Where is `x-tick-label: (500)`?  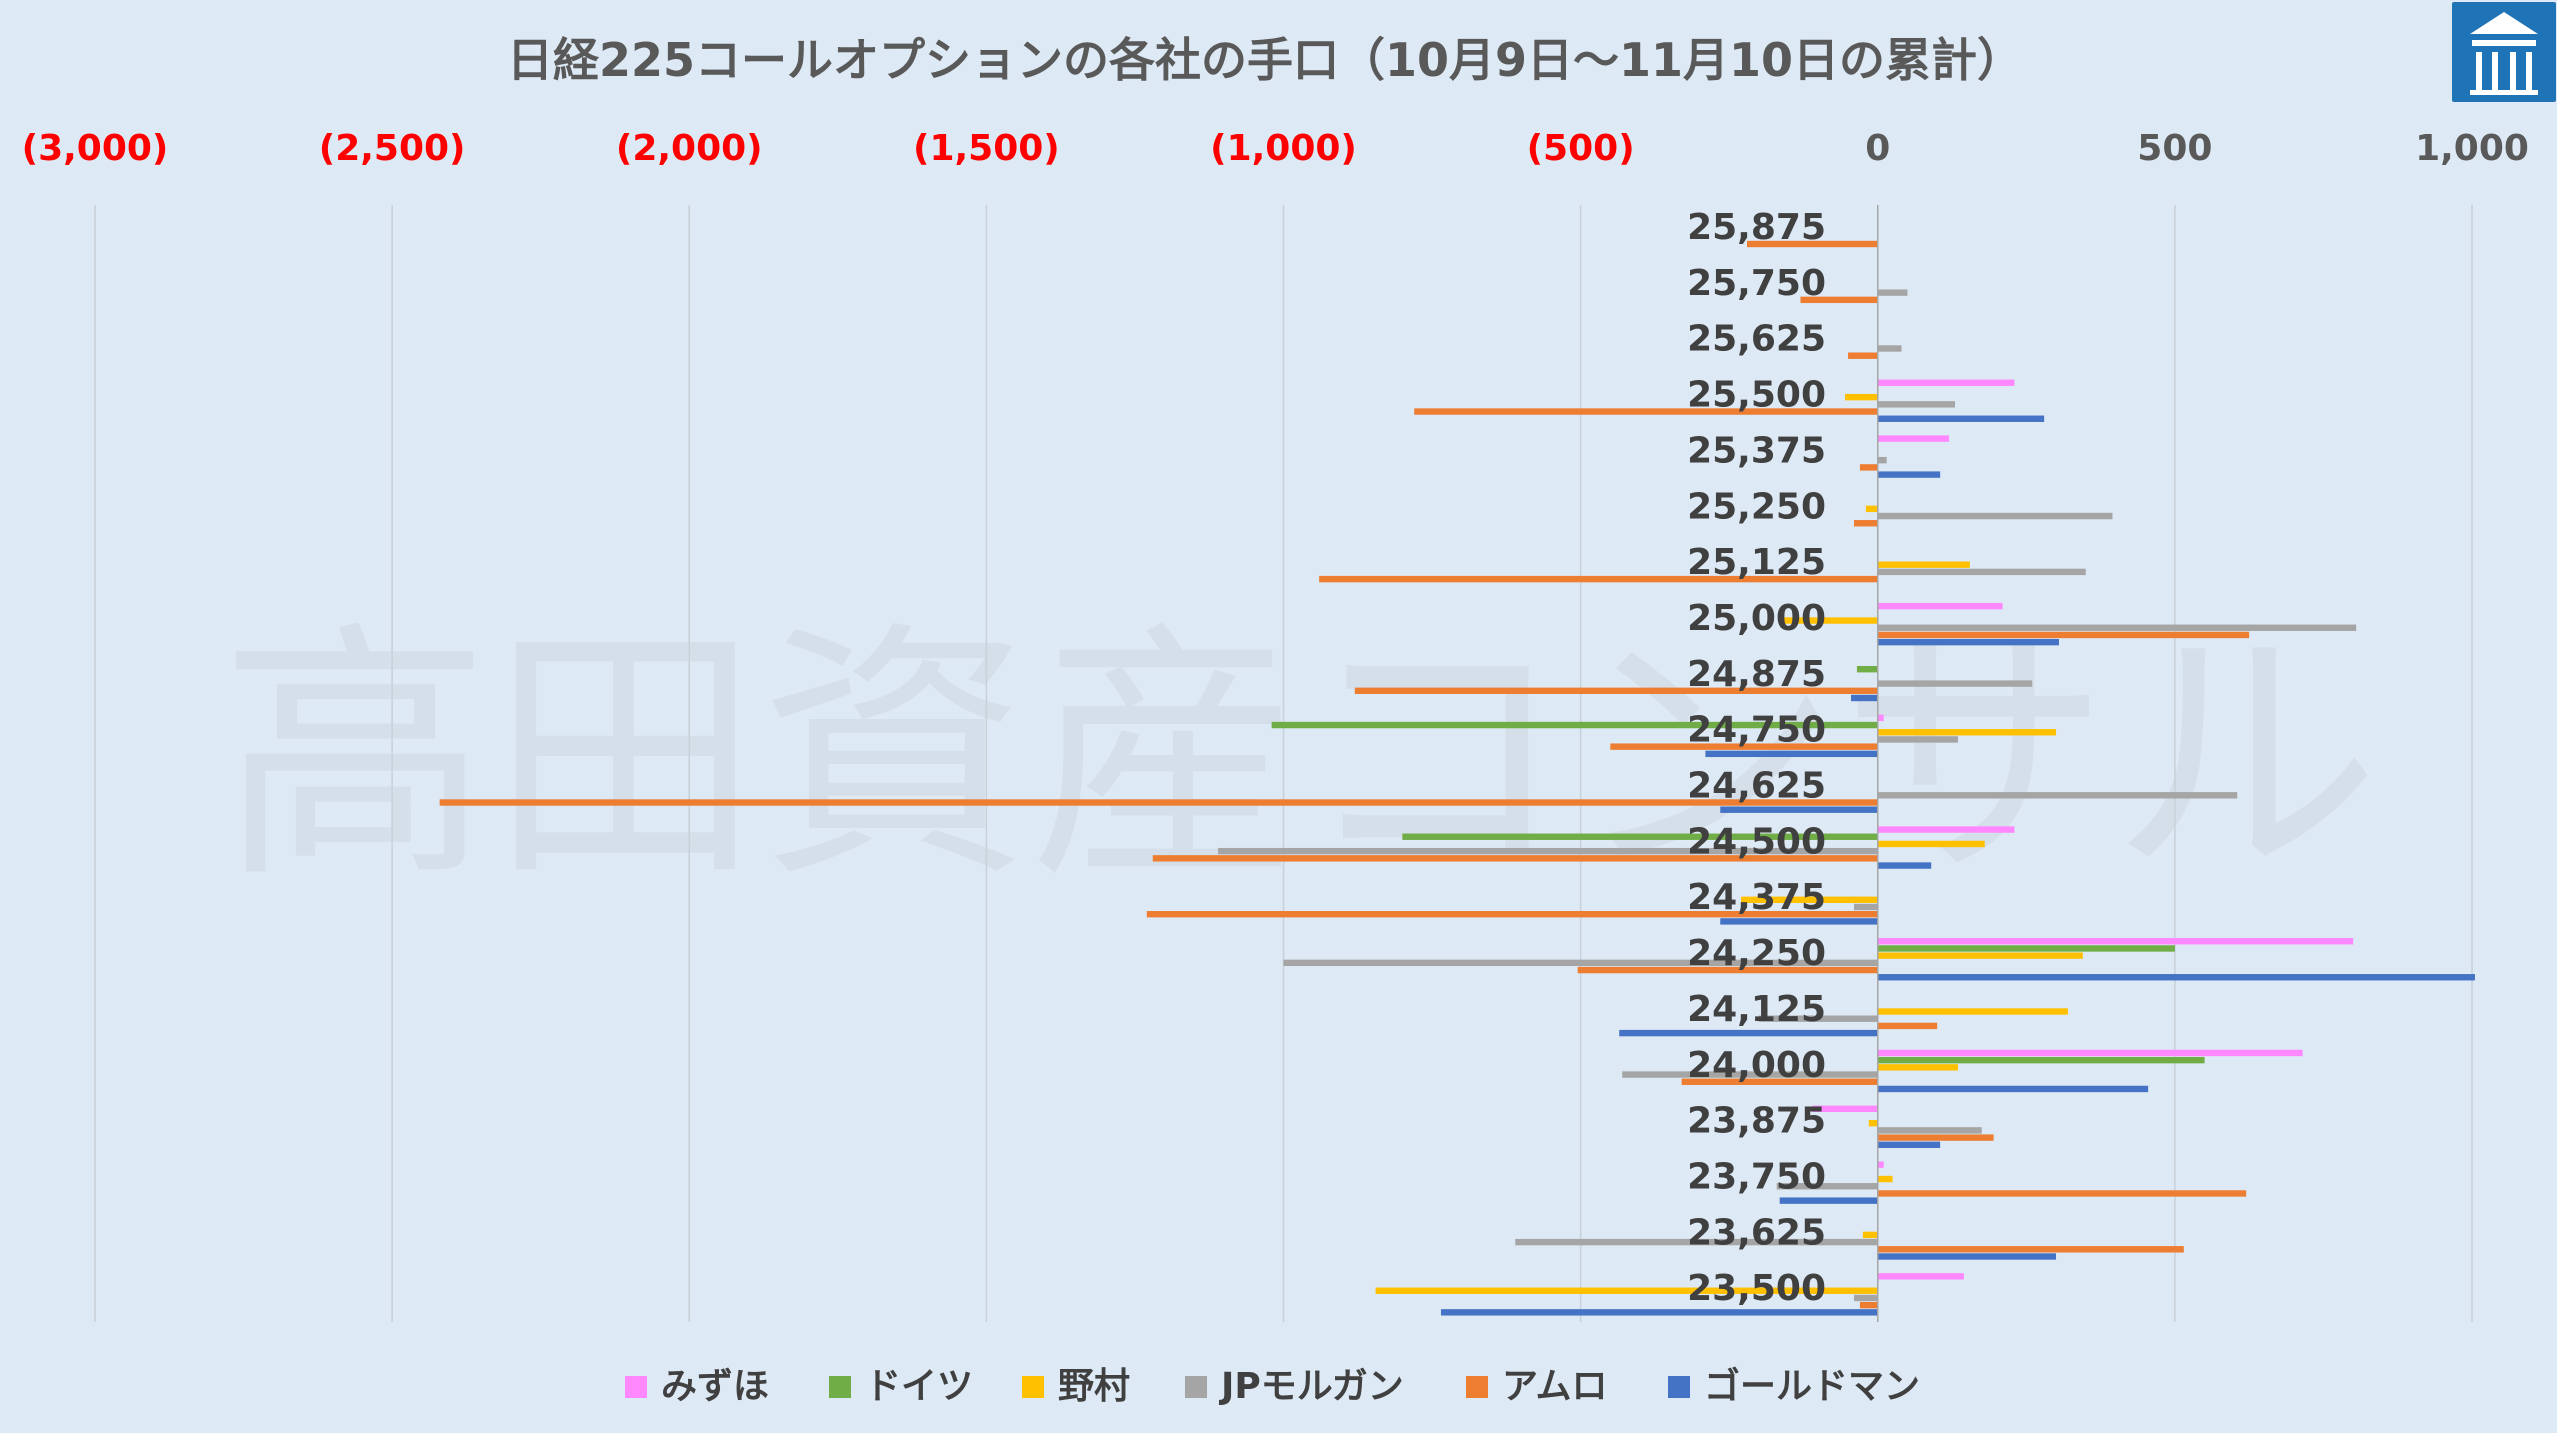 x-tick-label: (500) is located at coordinates (1581, 148).